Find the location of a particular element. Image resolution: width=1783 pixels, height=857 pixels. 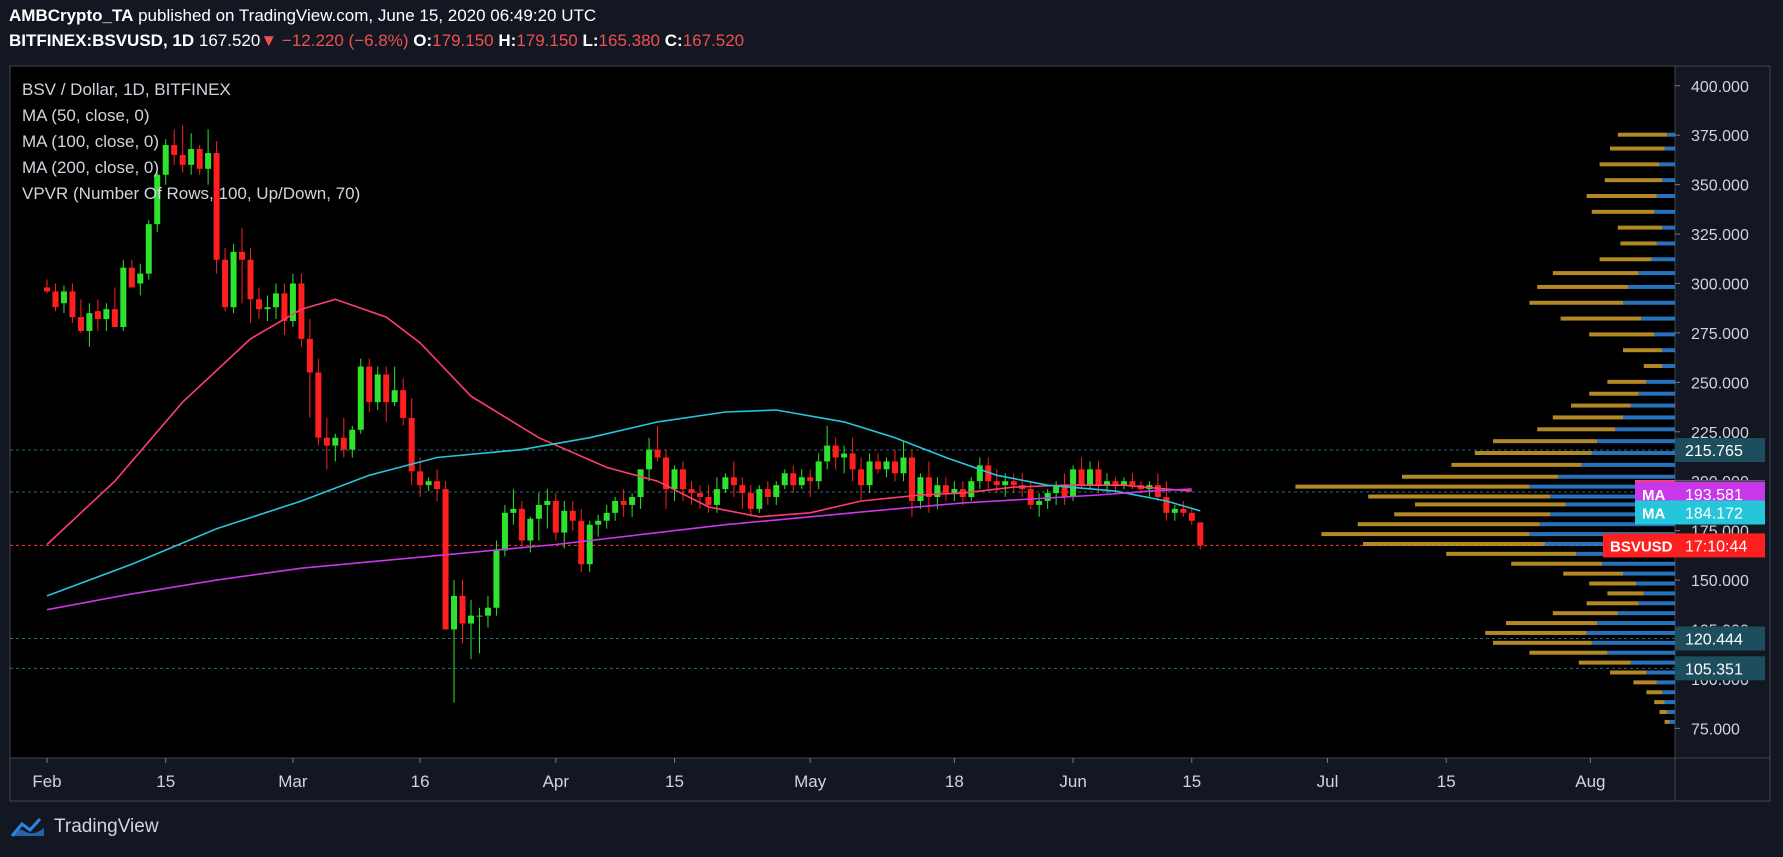

x-tick-label: 15 is located at coordinates (1446, 781).